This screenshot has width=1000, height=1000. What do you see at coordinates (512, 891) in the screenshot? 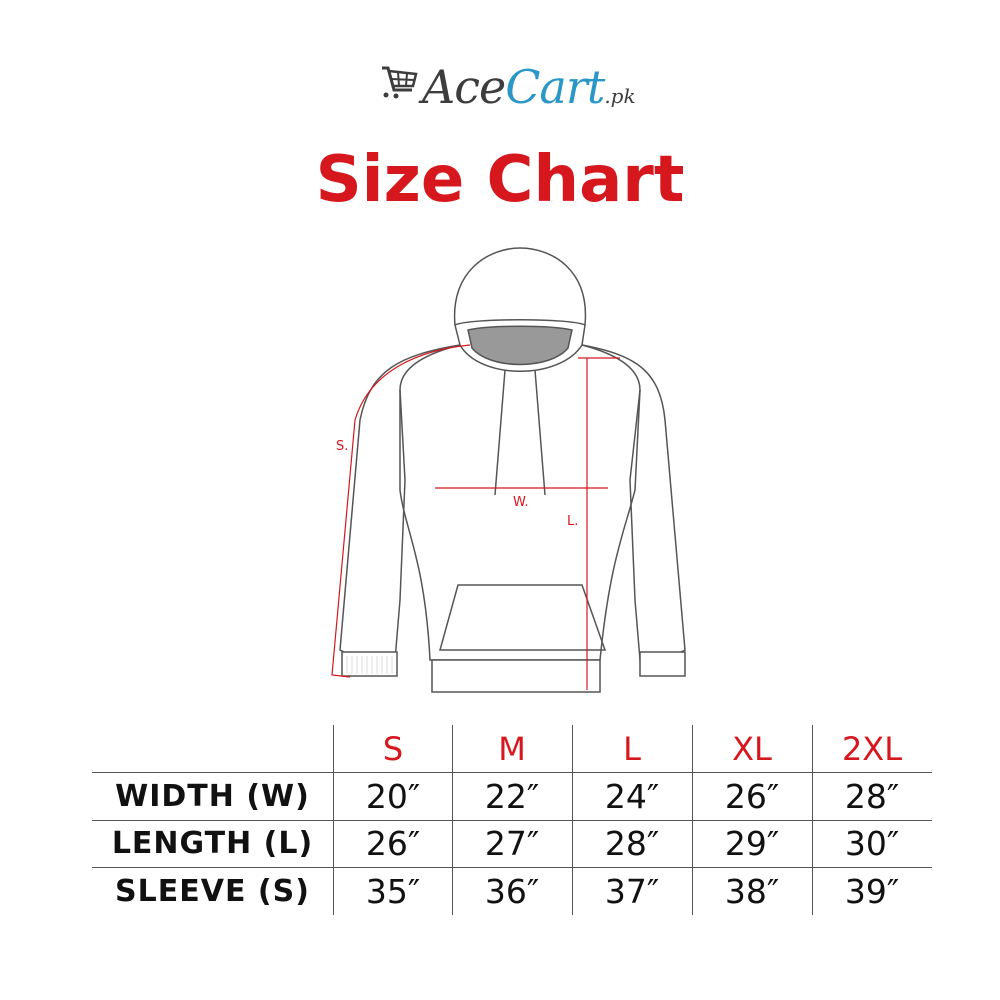
I see `table-cell: 36″` at bounding box center [512, 891].